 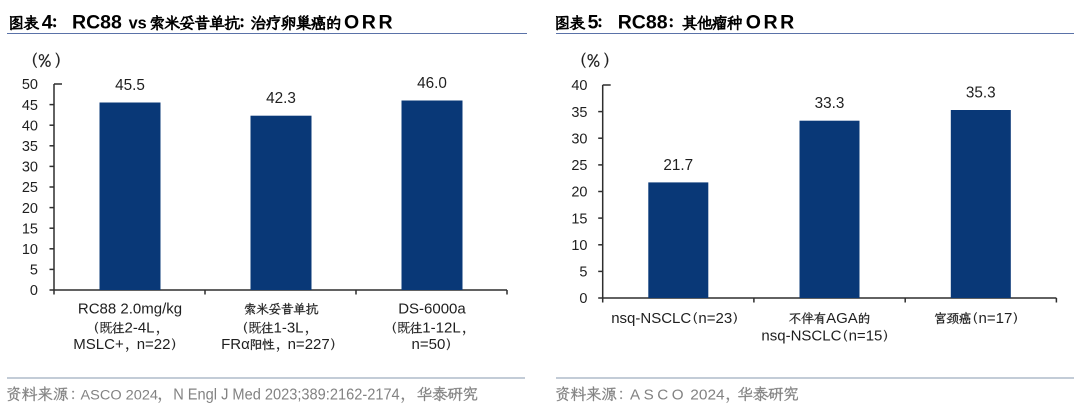 I want to click on svg-text: 1-3L, so click(x=289, y=328).